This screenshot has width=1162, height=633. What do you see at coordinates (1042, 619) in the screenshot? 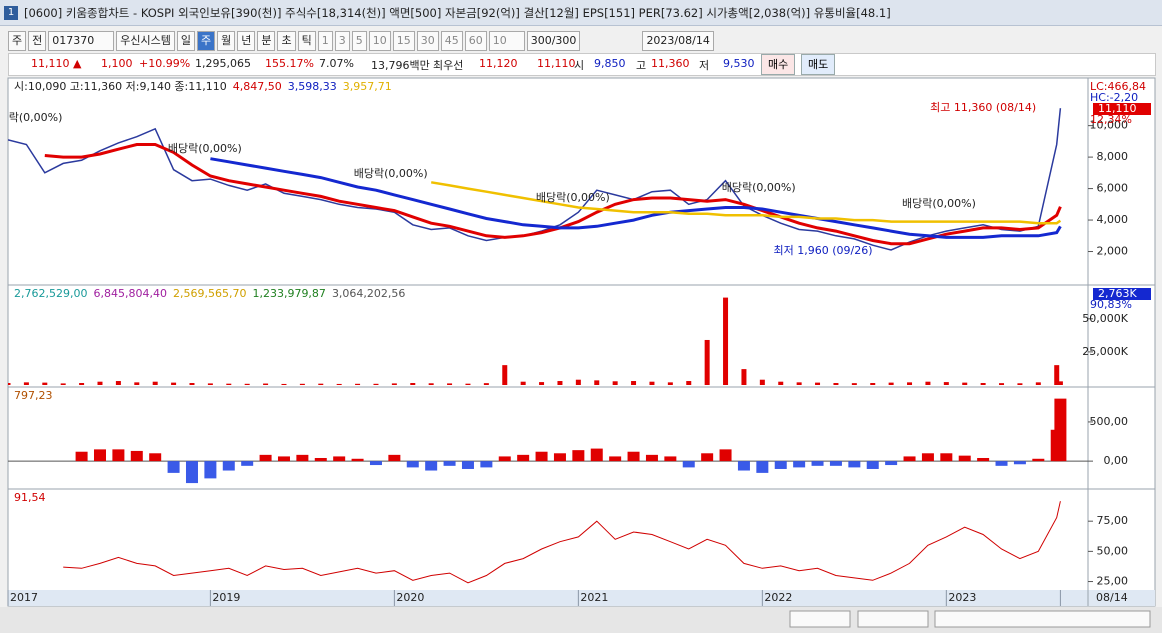
I see `zoom-buttons` at bounding box center [1042, 619].